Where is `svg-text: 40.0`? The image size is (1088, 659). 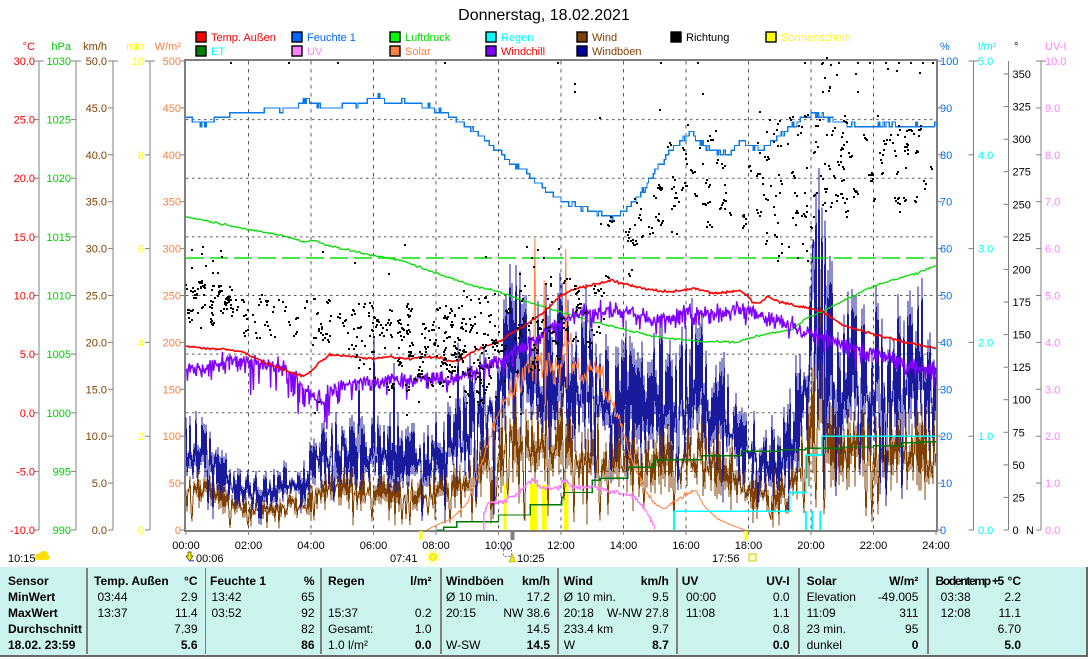
svg-text: 40.0 is located at coordinates (96, 156).